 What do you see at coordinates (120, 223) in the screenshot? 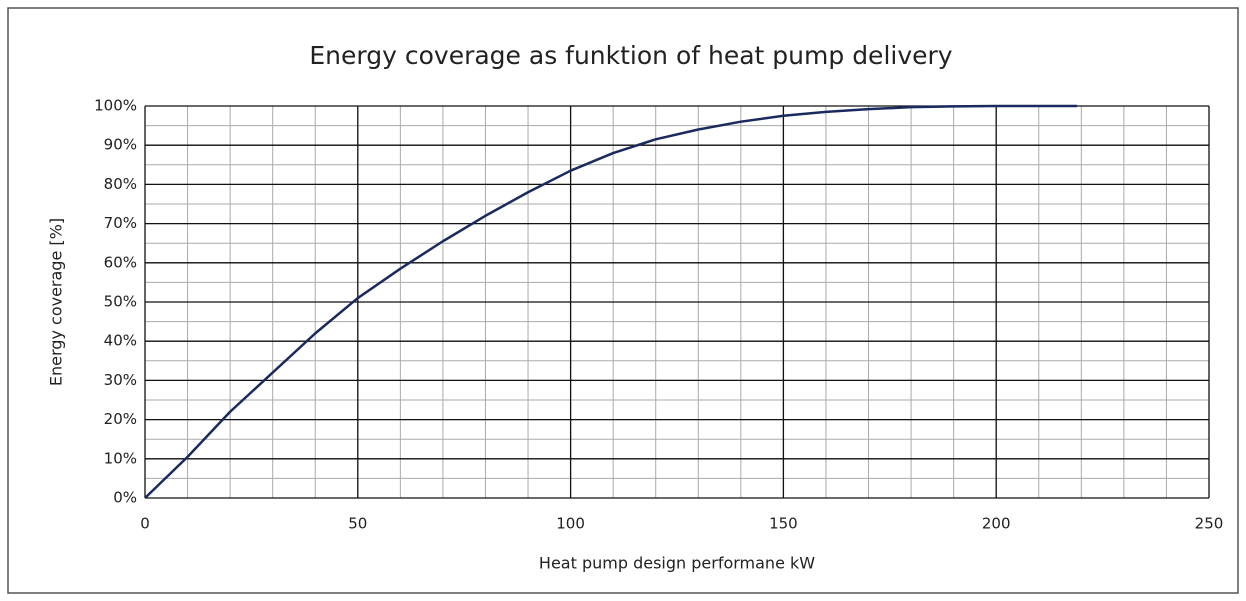
I see `y-tick-label: 70%` at bounding box center [120, 223].